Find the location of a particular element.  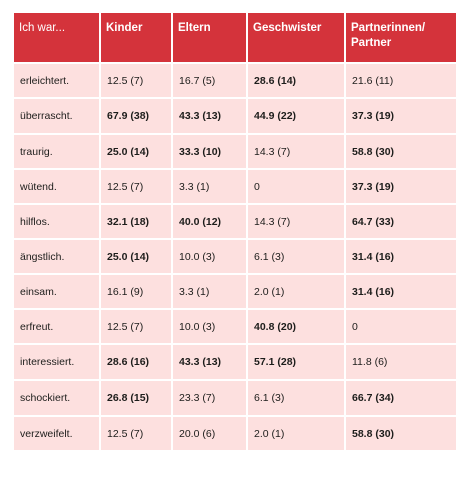

row-label: verzweifelt. is located at coordinates (57, 432).